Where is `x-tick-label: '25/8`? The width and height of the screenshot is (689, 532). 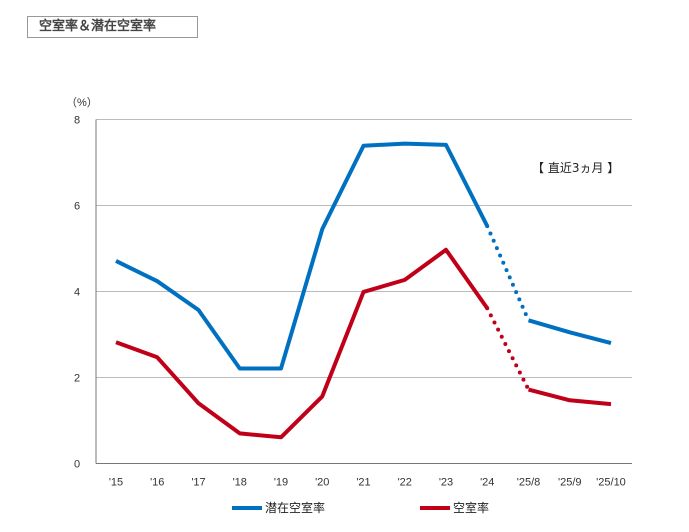 x-tick-label: '25/8 is located at coordinates (529, 483).